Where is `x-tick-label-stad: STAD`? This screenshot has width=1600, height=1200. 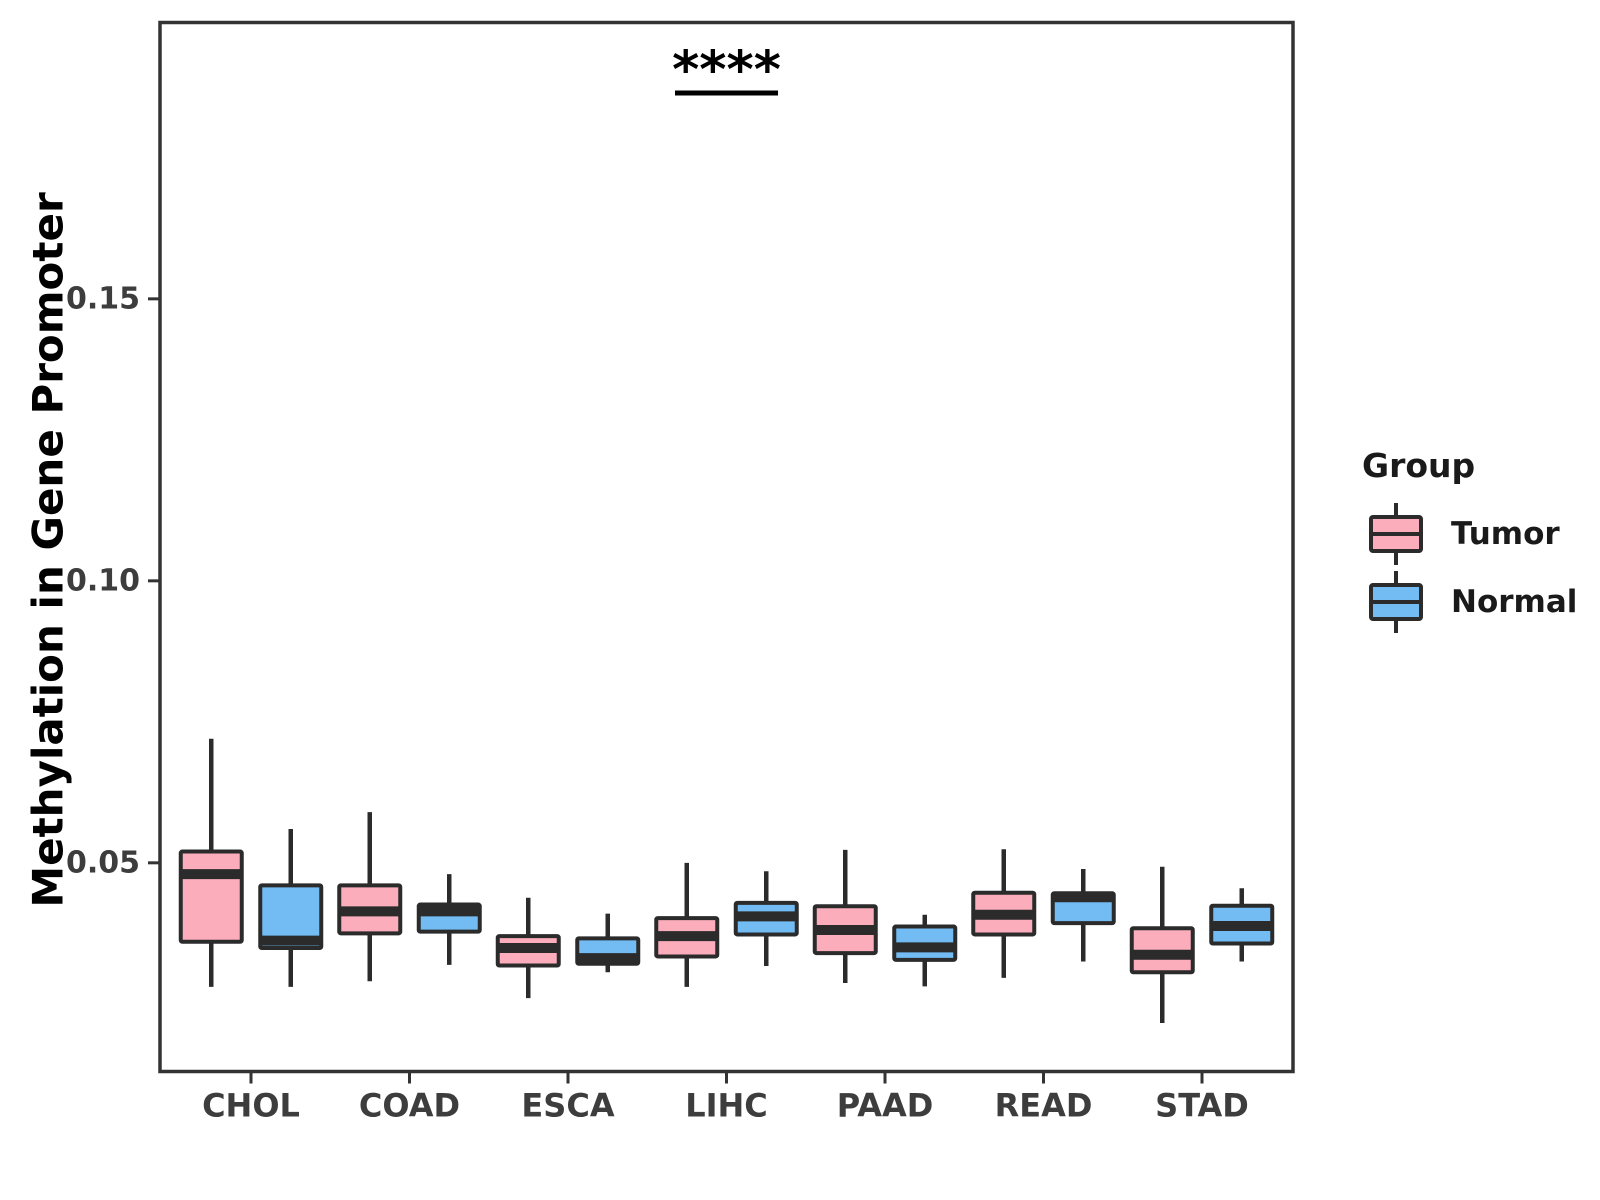
x-tick-label-stad: STAD is located at coordinates (1202, 1106).